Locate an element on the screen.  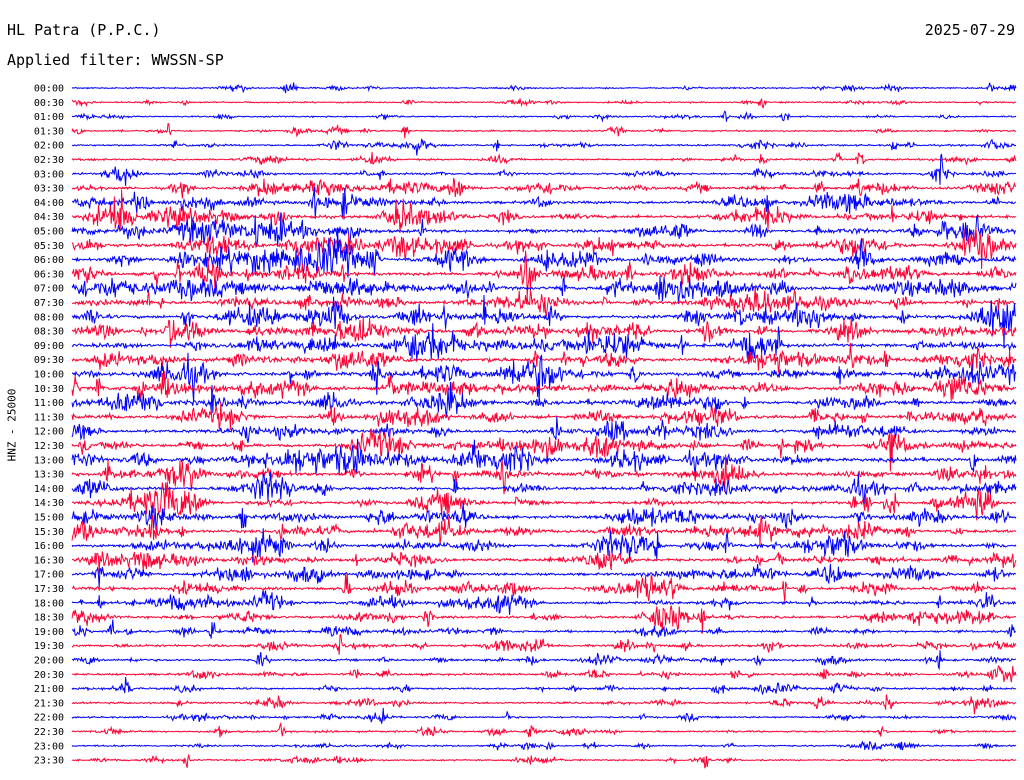
time-tick-label: 16:30 is located at coordinates (49, 560).